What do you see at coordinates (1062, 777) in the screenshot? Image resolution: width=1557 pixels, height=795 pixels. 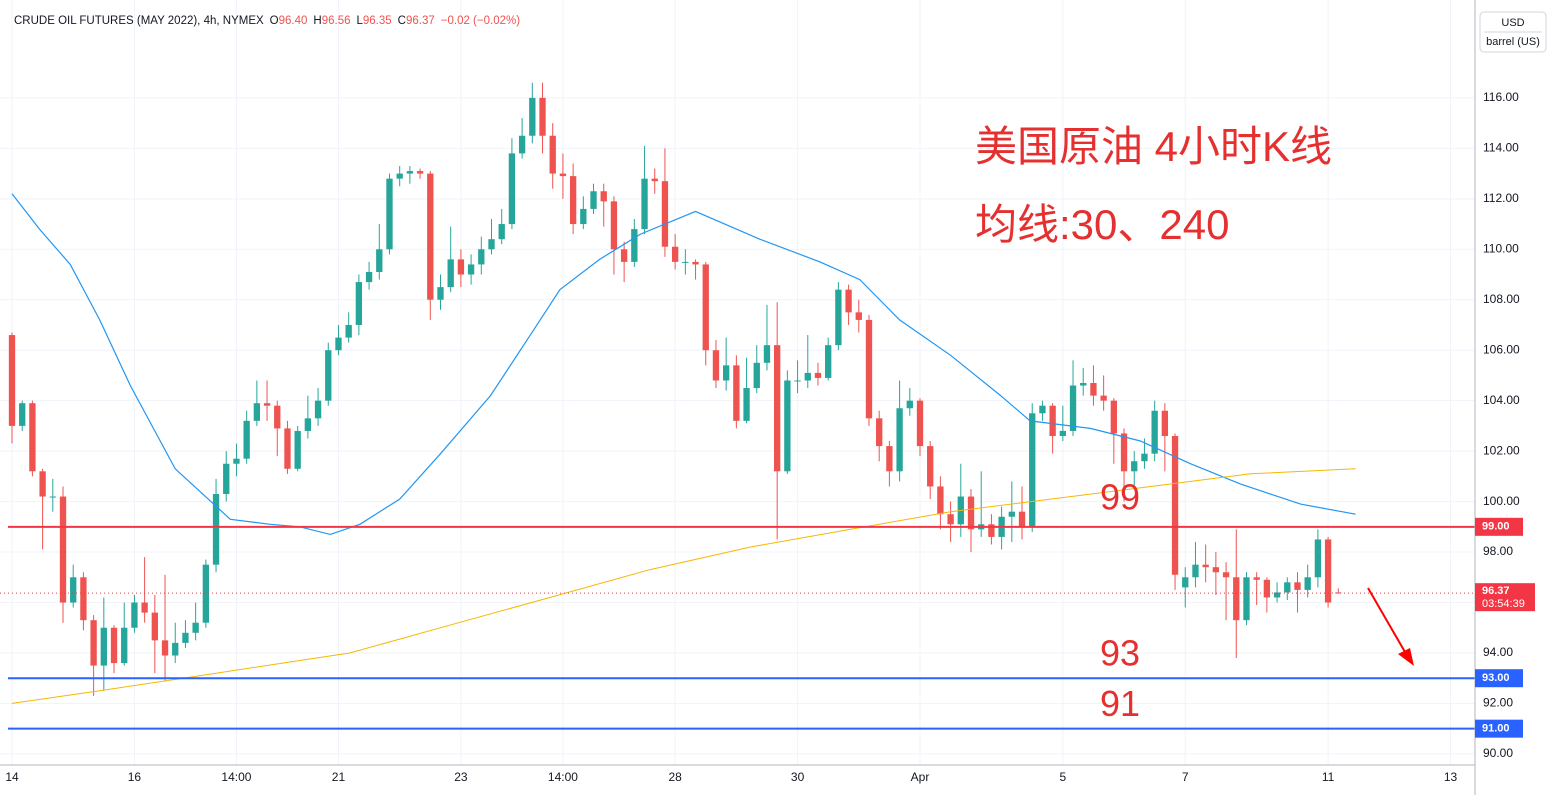 I see `x-tick-label: 5` at bounding box center [1062, 777].